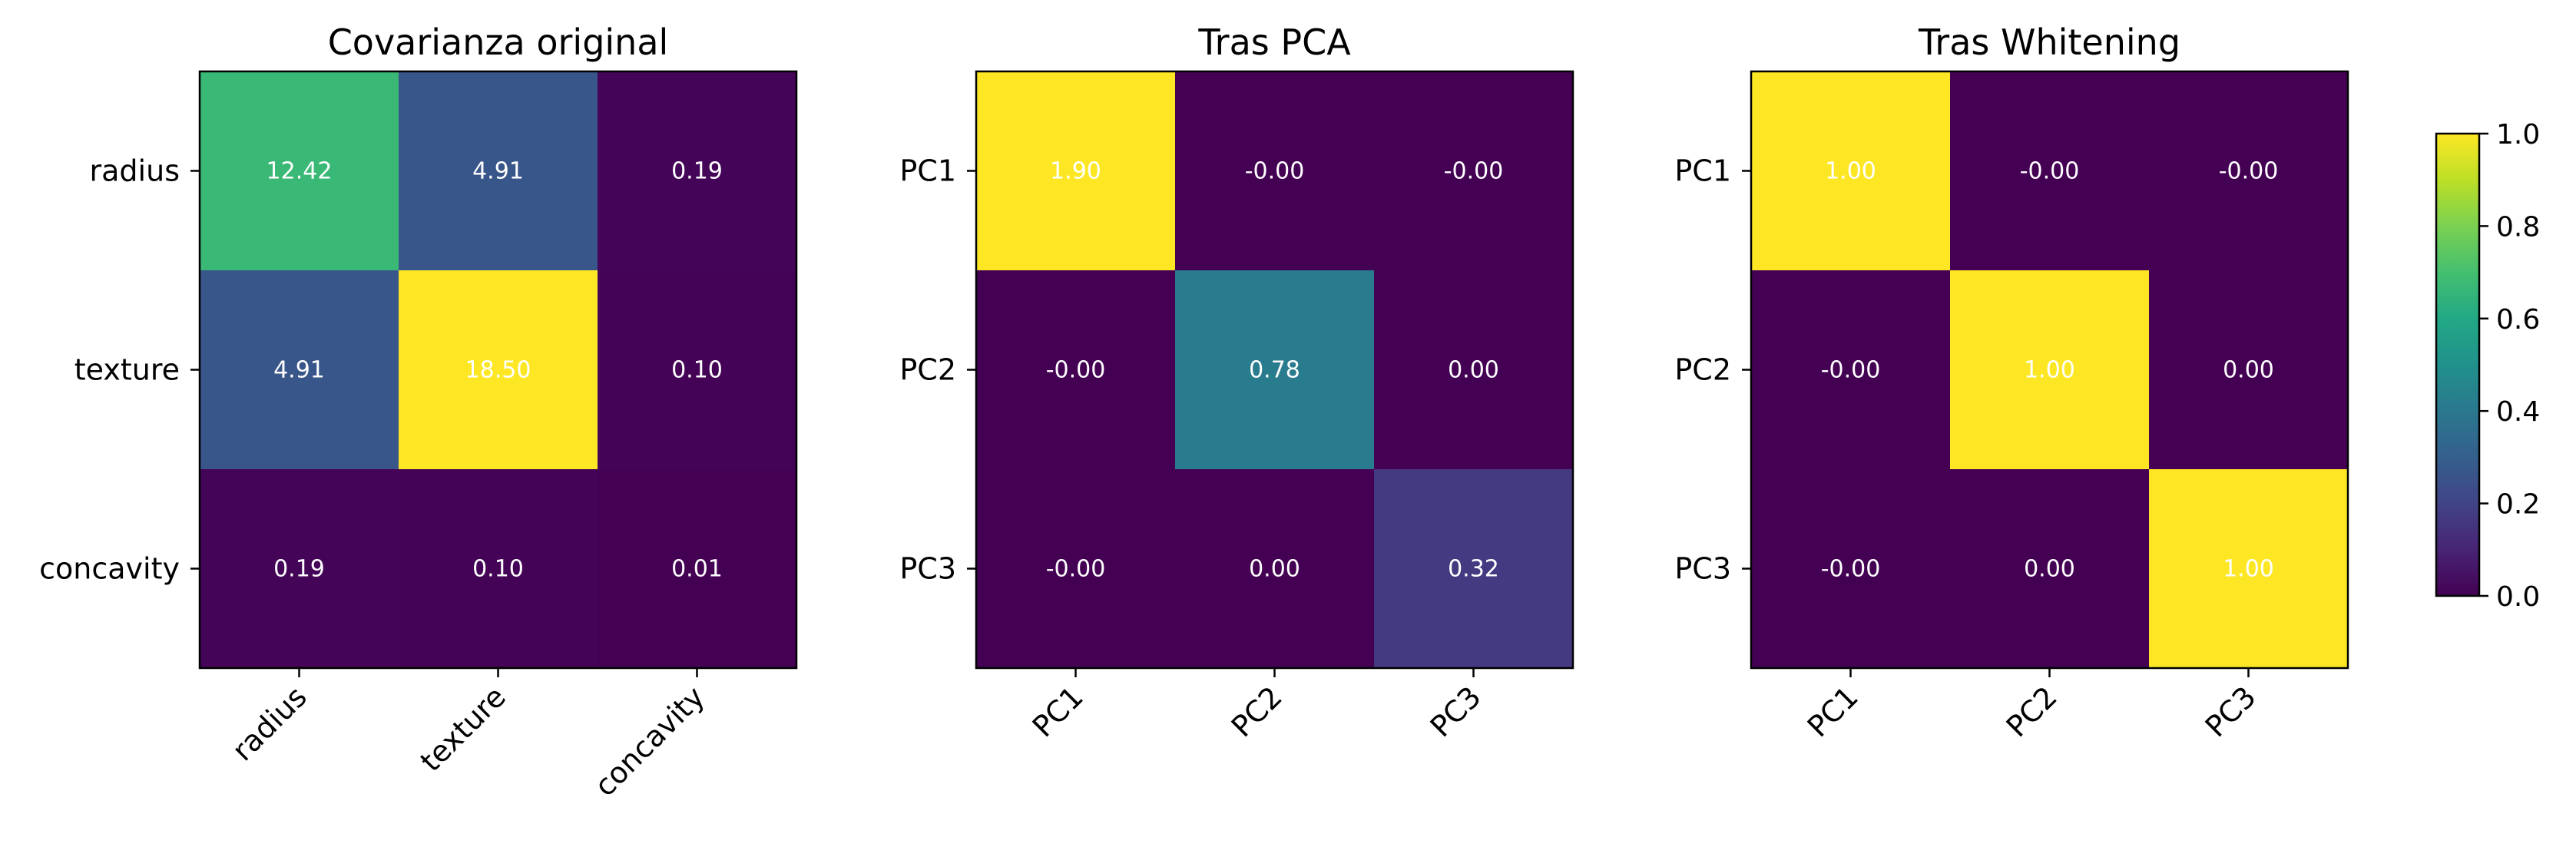 This screenshot has height=847, width=2576. I want to click on cell-value-label: 0.01, so click(697, 569).